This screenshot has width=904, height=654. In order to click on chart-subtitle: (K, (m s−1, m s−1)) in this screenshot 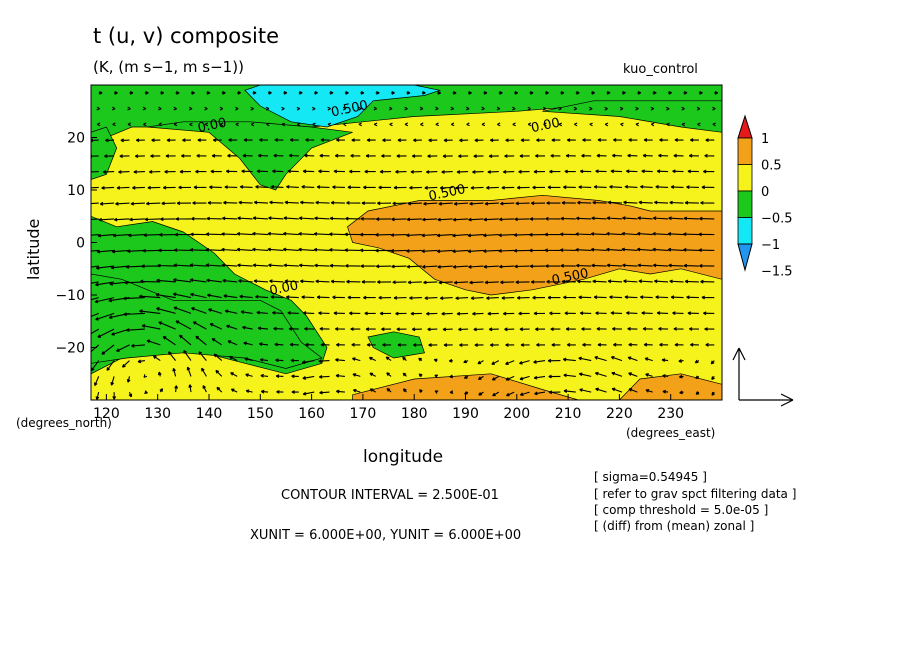, I will do `click(168, 67)`.